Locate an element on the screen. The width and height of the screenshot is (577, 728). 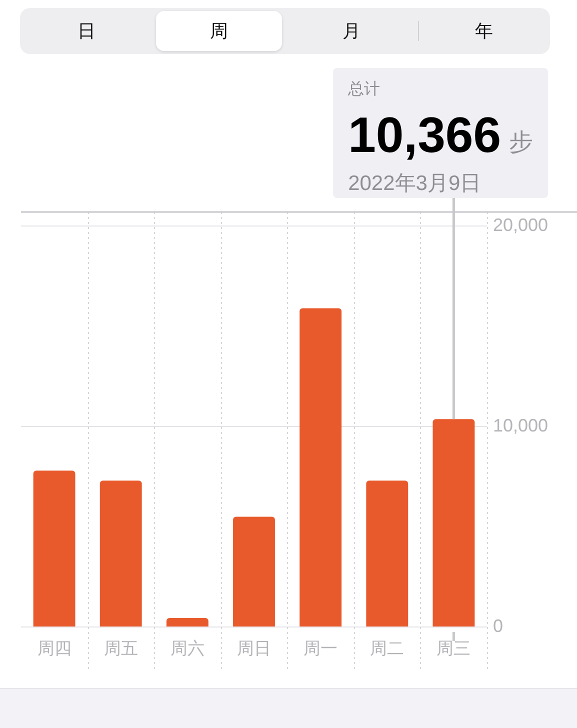
segmented-control: 日 周 月 年 is located at coordinates (285, 31).